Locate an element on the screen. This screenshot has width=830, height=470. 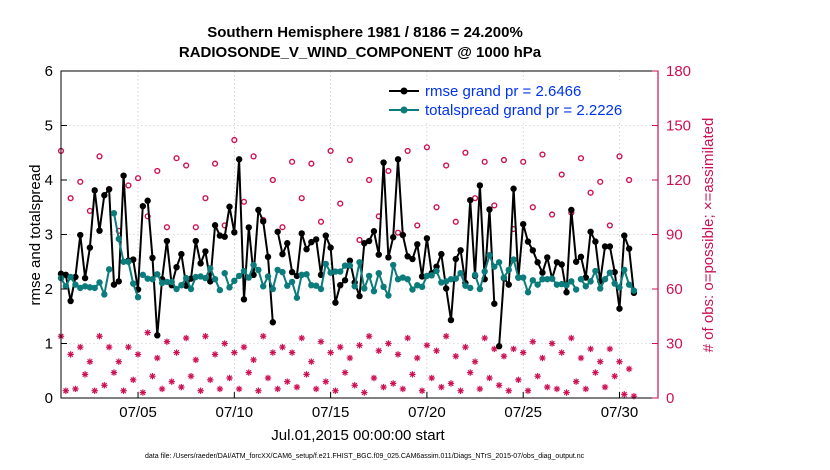
y-axis-label: rmse and totalspread is located at coordinates (35, 235).